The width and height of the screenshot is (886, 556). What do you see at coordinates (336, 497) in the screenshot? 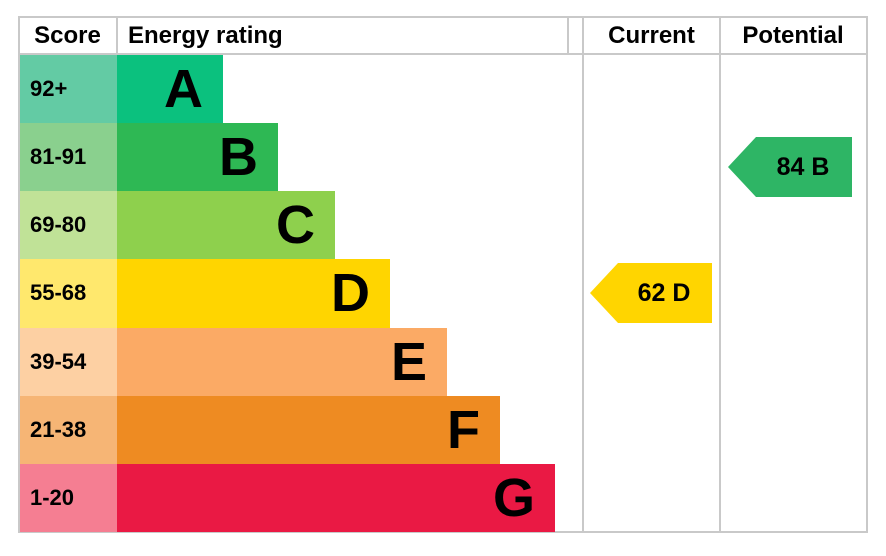
I see `rating-bar-g: G` at bounding box center [336, 497].